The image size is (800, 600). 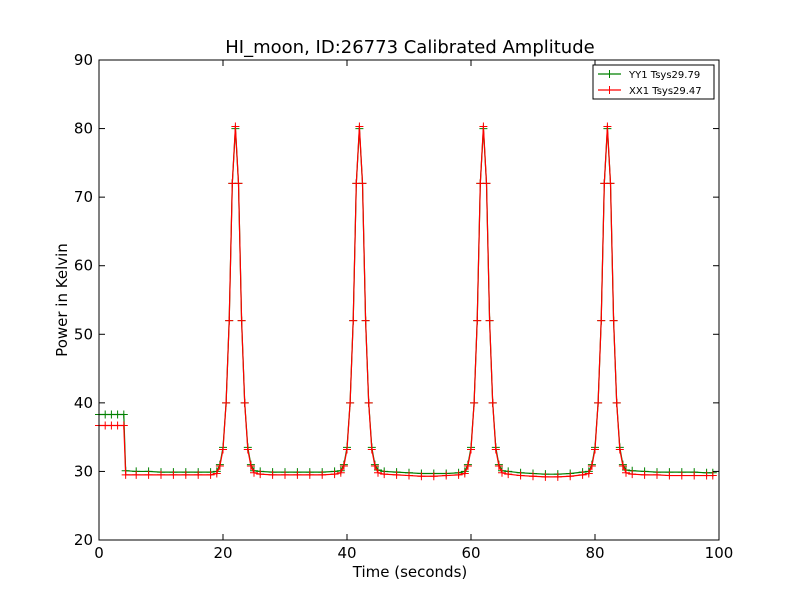 I want to click on x-tick-label: 100, so click(x=719, y=553).